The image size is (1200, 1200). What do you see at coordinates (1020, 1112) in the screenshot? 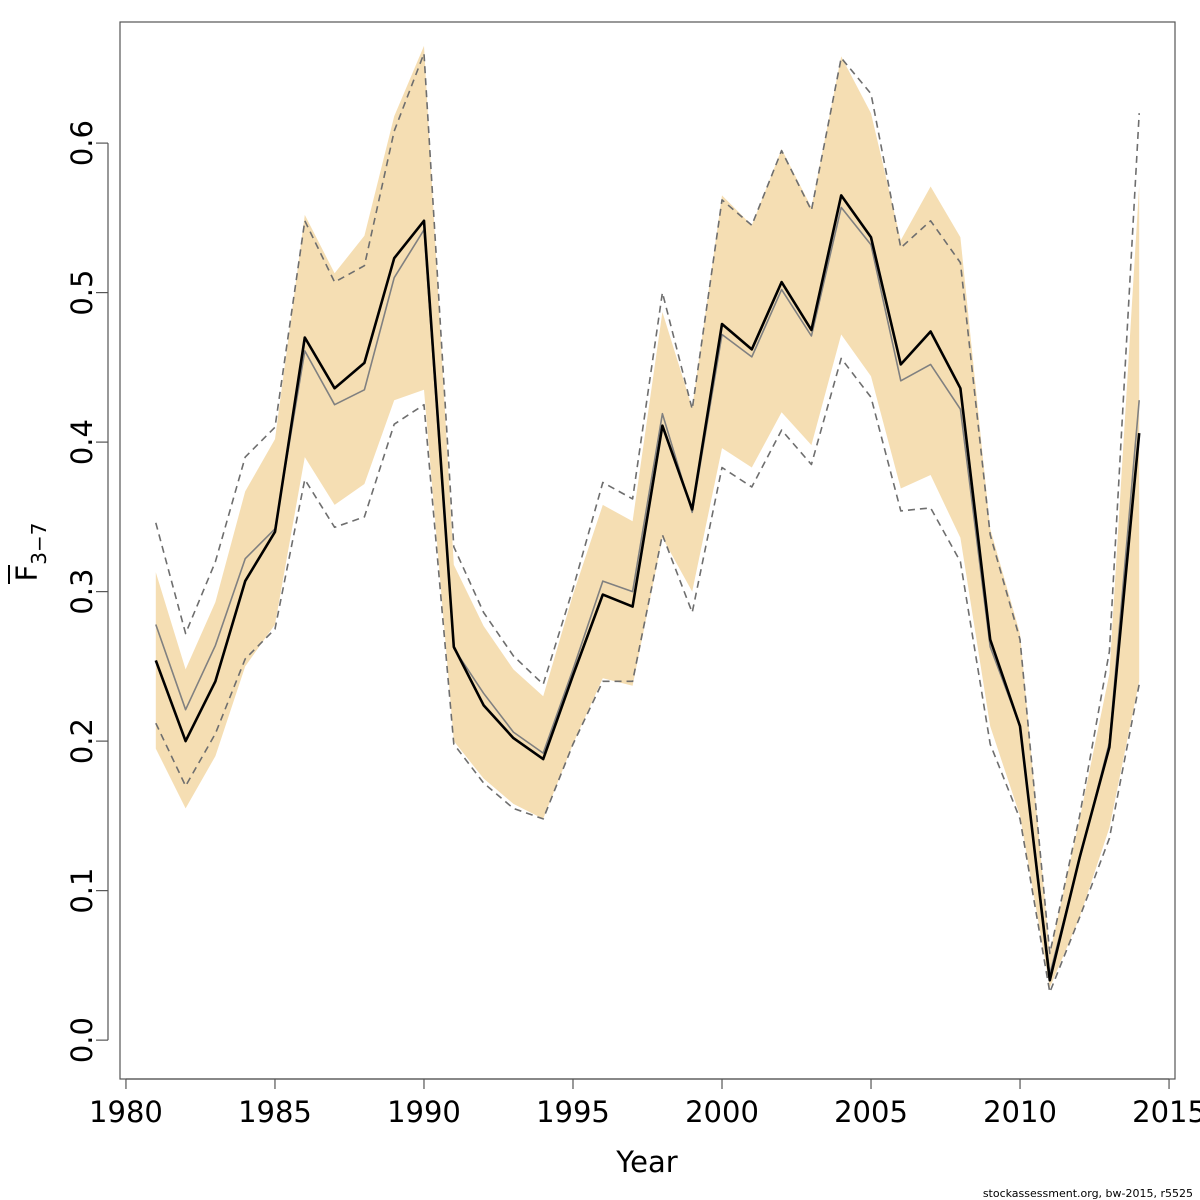
I see `x-tick-label: 2010` at bounding box center [1020, 1112].